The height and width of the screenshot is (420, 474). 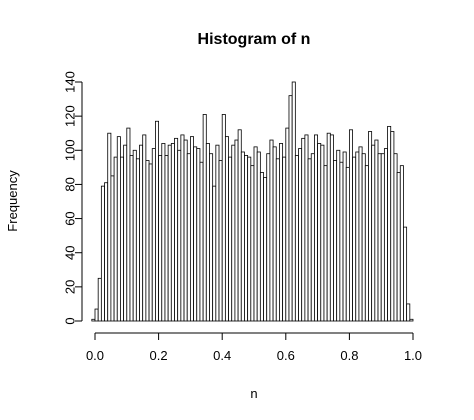 I want to click on y-tick-label: 80, so click(x=70, y=184).